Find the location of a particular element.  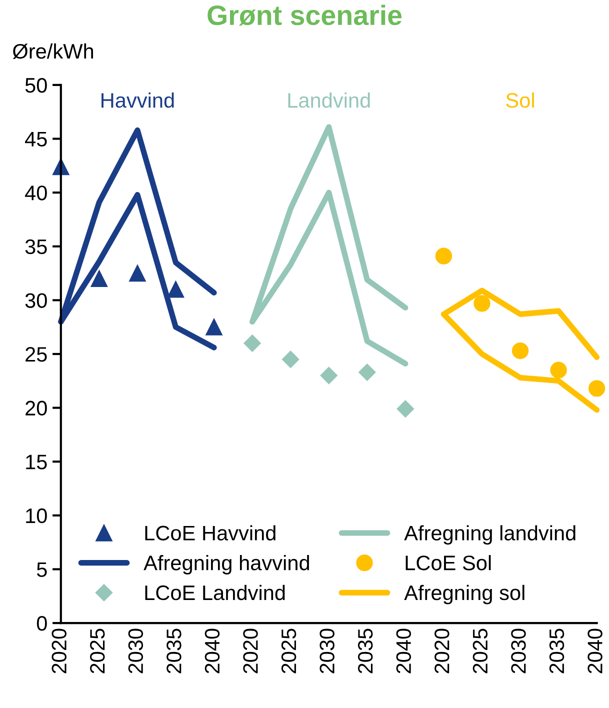

y-tick-label: 0 is located at coordinates (41, 623).